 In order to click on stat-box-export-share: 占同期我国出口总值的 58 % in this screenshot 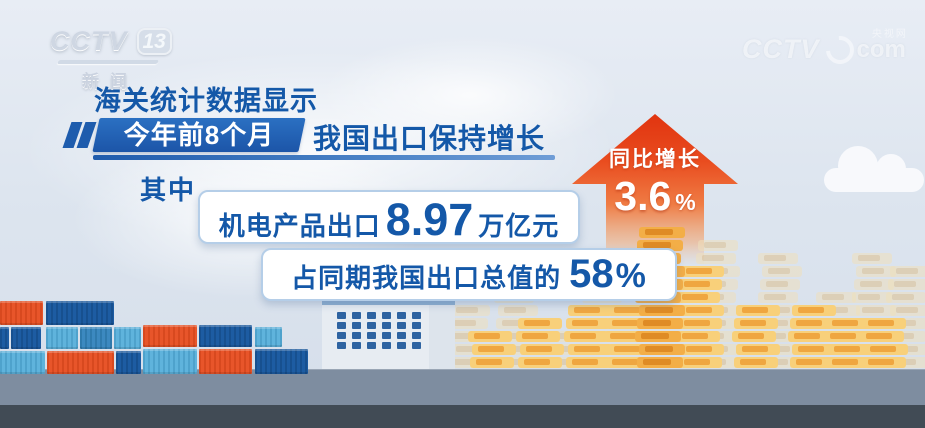, I will do `click(469, 274)`.